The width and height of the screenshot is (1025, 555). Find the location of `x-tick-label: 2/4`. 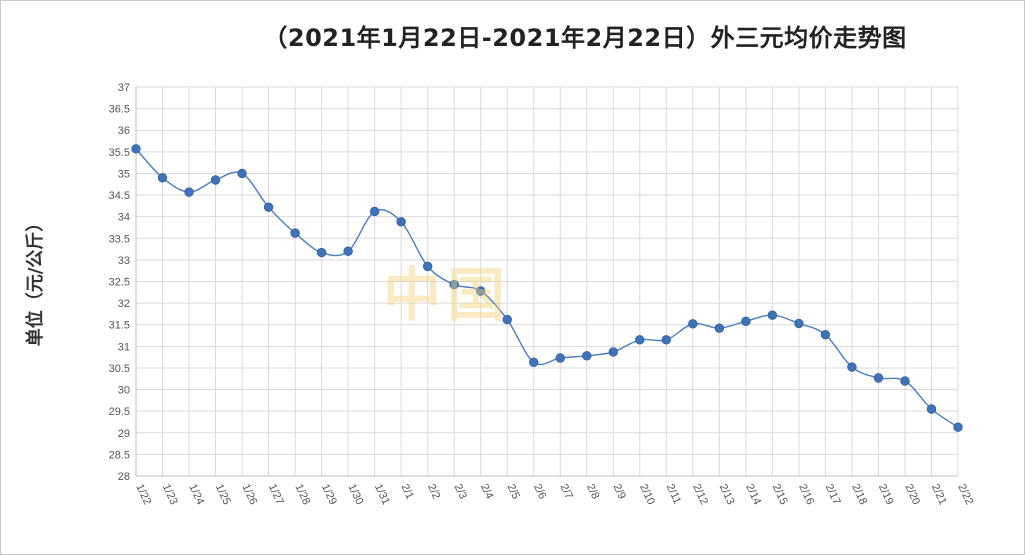

x-tick-label: 2/4 is located at coordinates (486, 491).